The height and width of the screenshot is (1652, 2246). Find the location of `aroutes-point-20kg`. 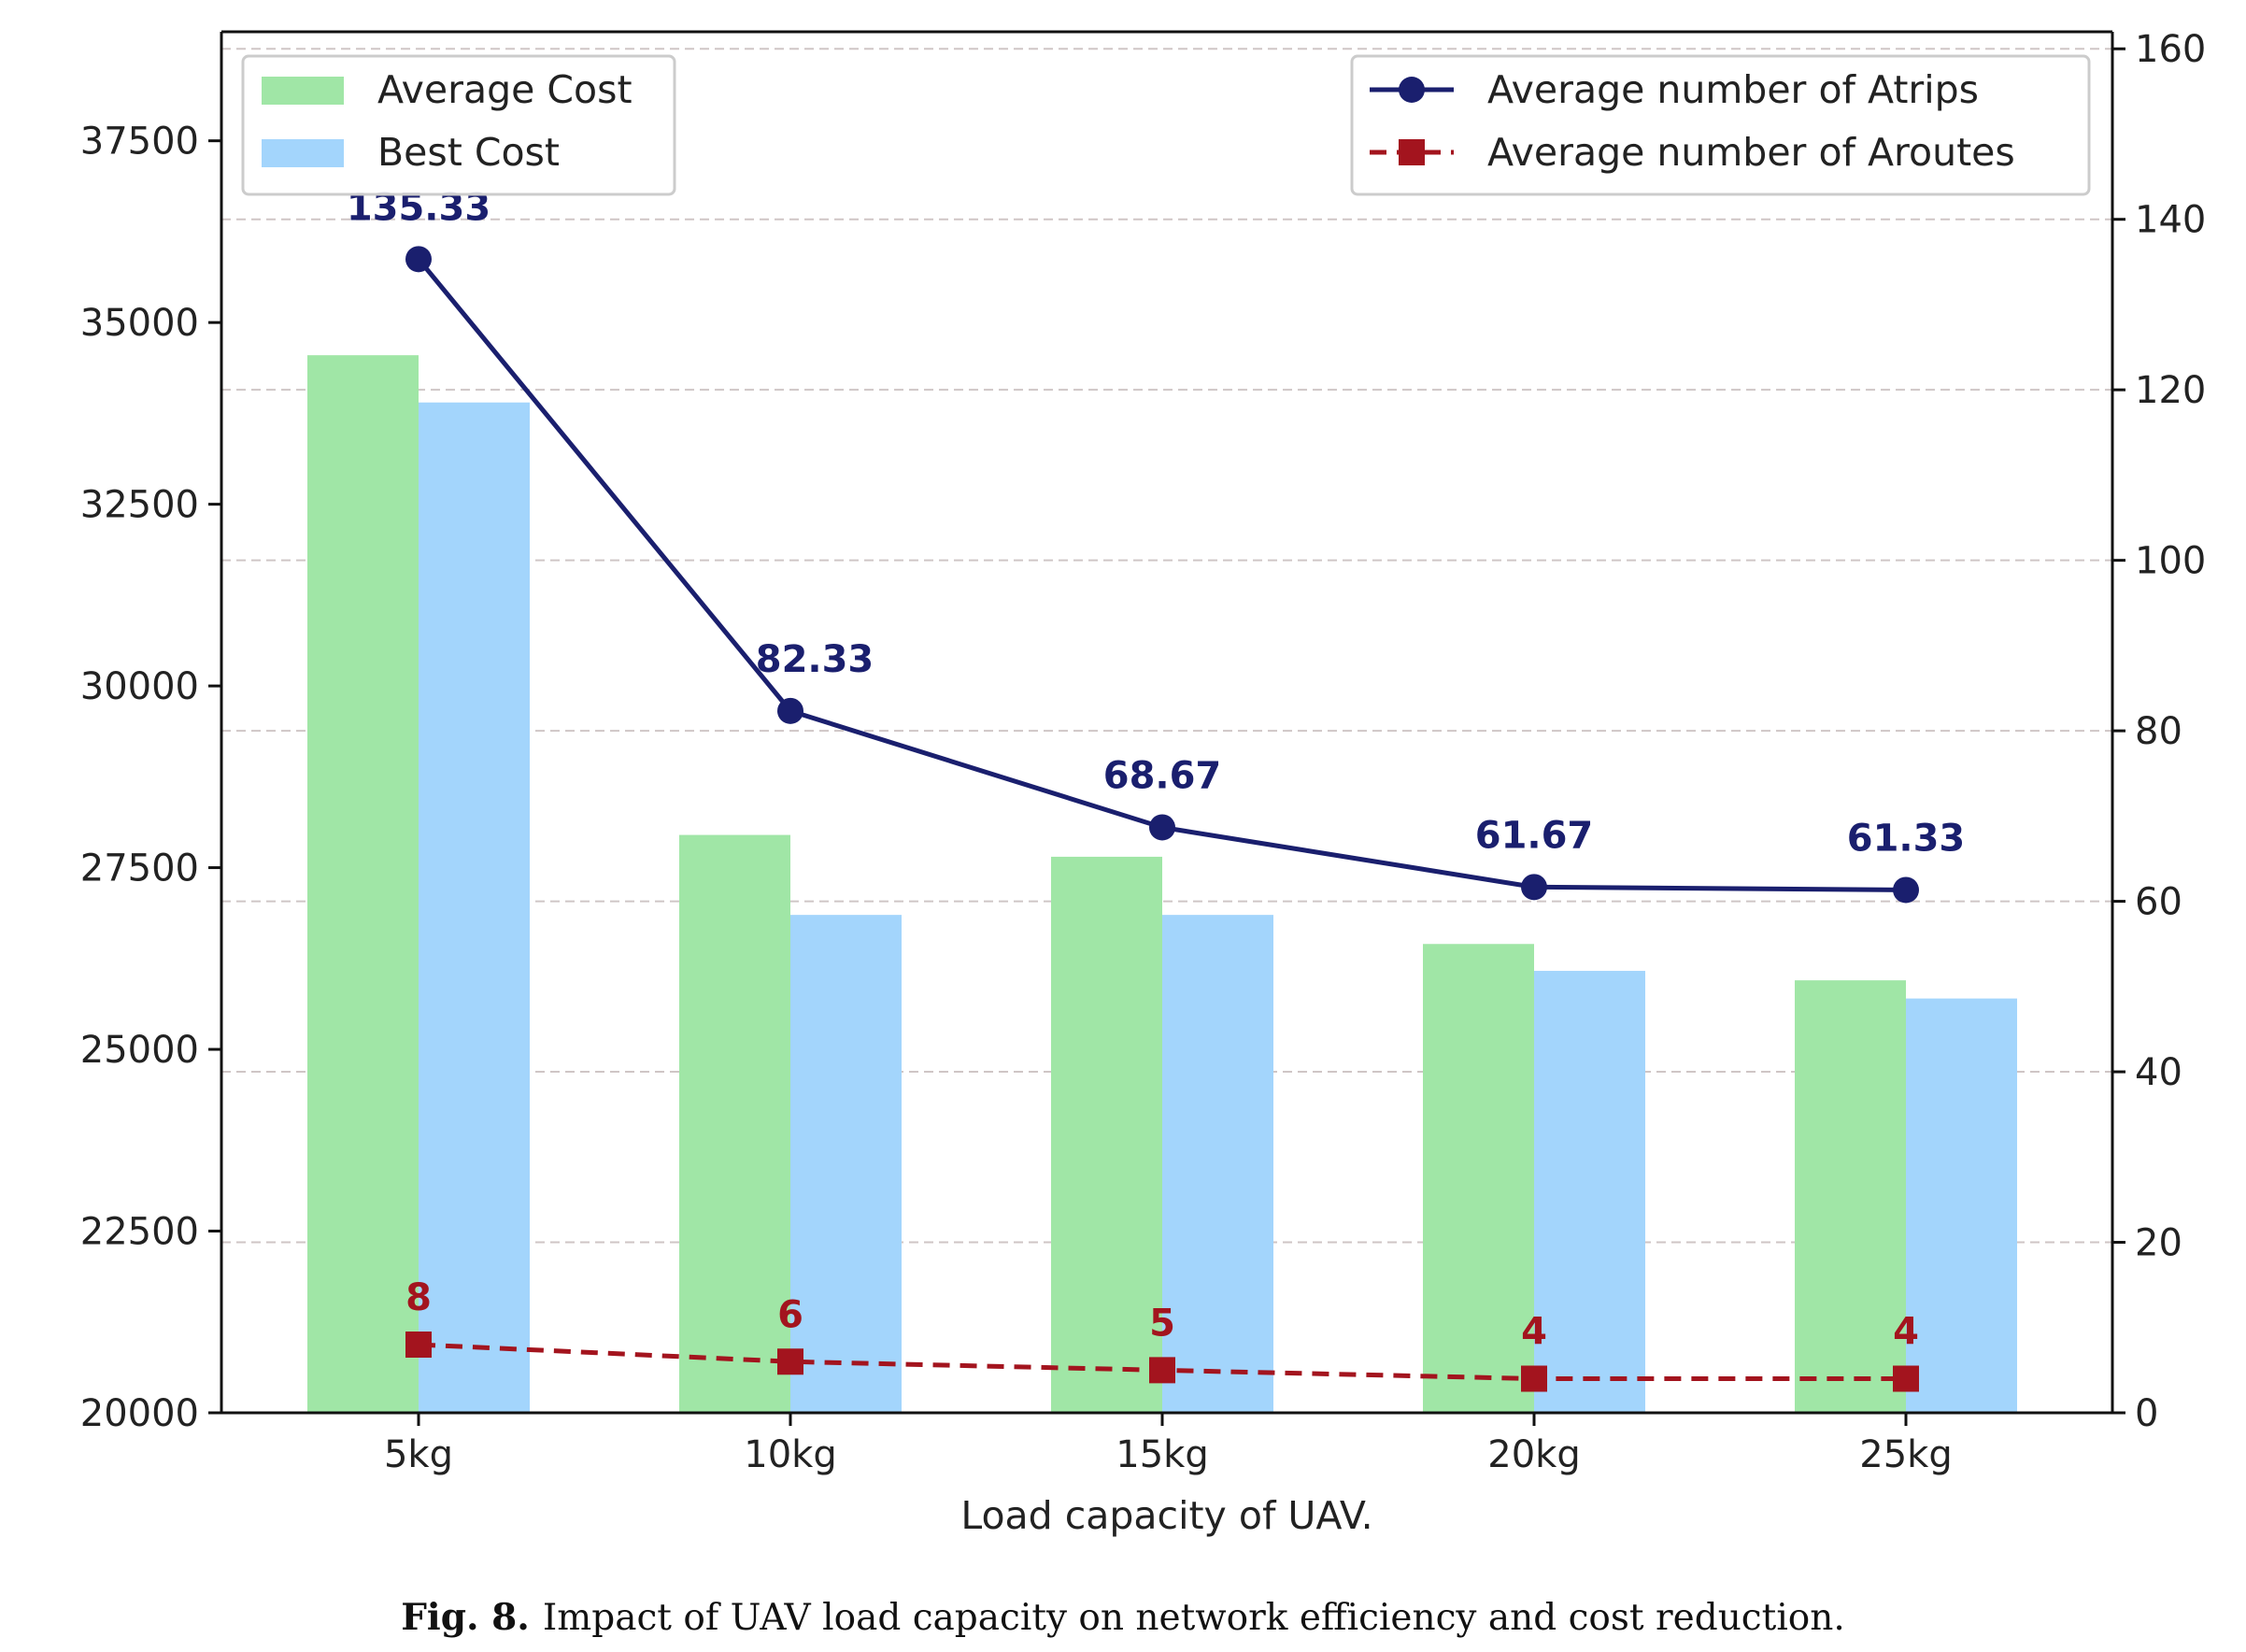

aroutes-point-20kg is located at coordinates (1534, 1379).